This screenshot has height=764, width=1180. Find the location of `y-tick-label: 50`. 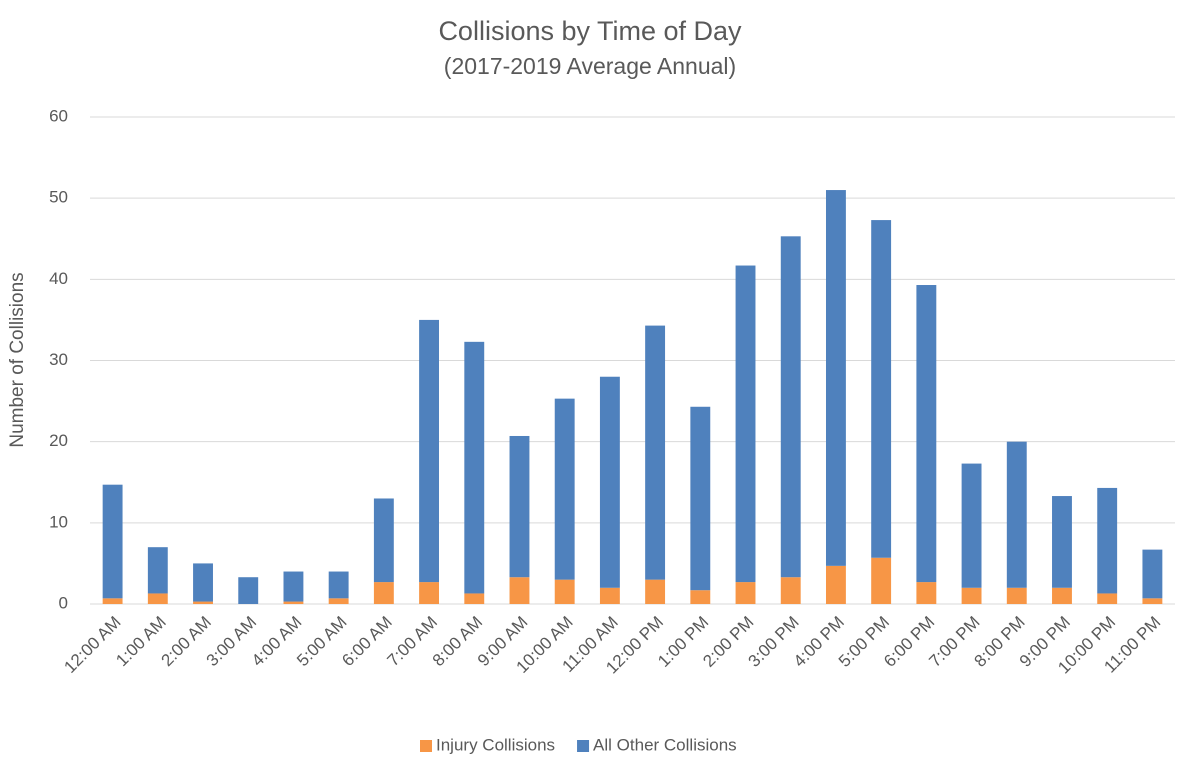

y-tick-label: 50 is located at coordinates (58, 197).